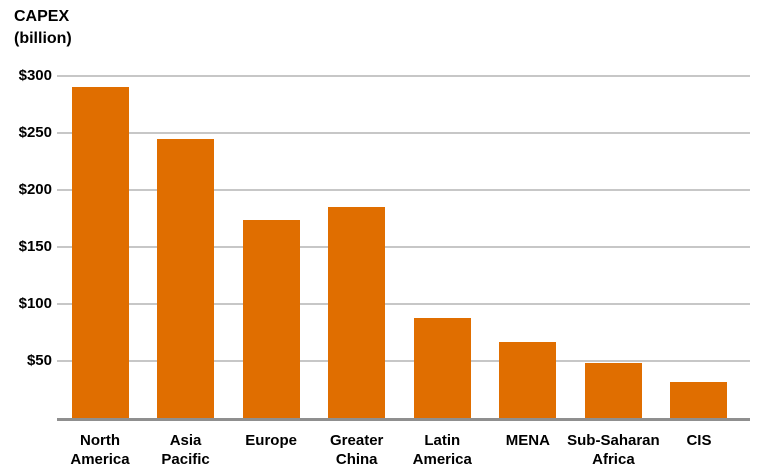 Image resolution: width=768 pixels, height=474 pixels. I want to click on x-category-label-line: North, so click(100, 440).